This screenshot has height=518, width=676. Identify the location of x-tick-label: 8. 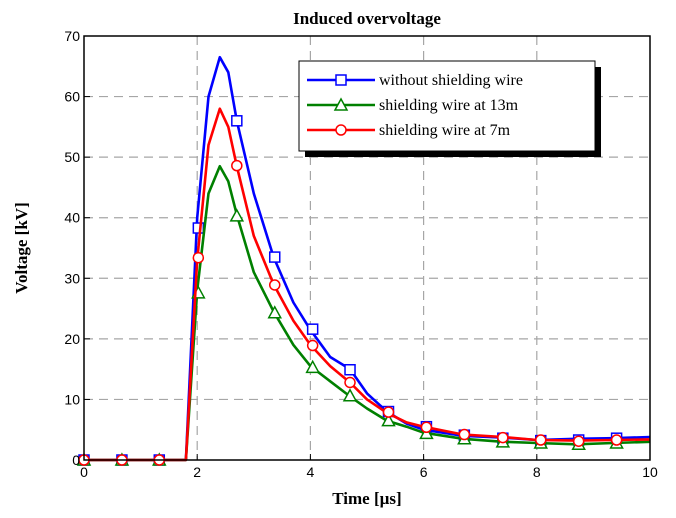
(537, 472).